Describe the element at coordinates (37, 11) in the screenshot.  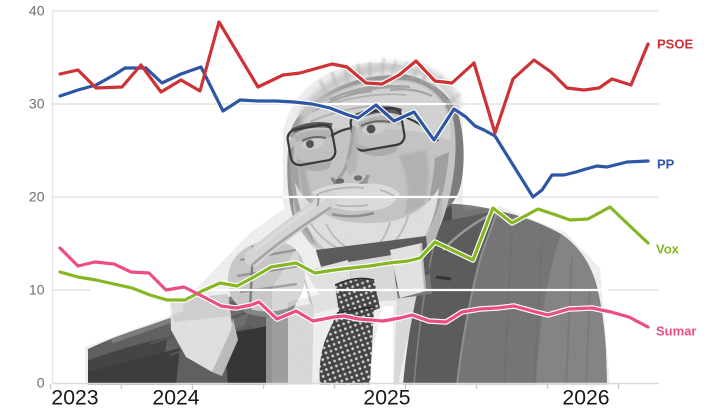
I see `svg-text: 40` at that location.